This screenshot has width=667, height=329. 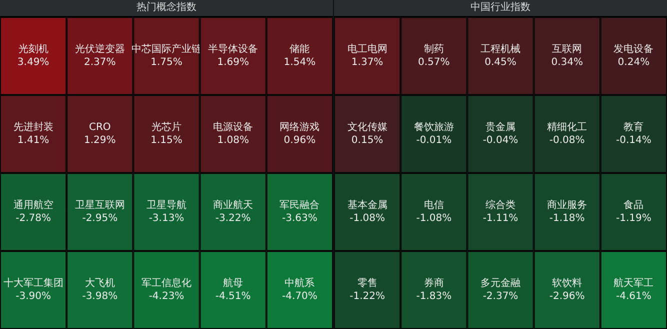 I want to click on category-label: 军工信息化, so click(x=167, y=283).